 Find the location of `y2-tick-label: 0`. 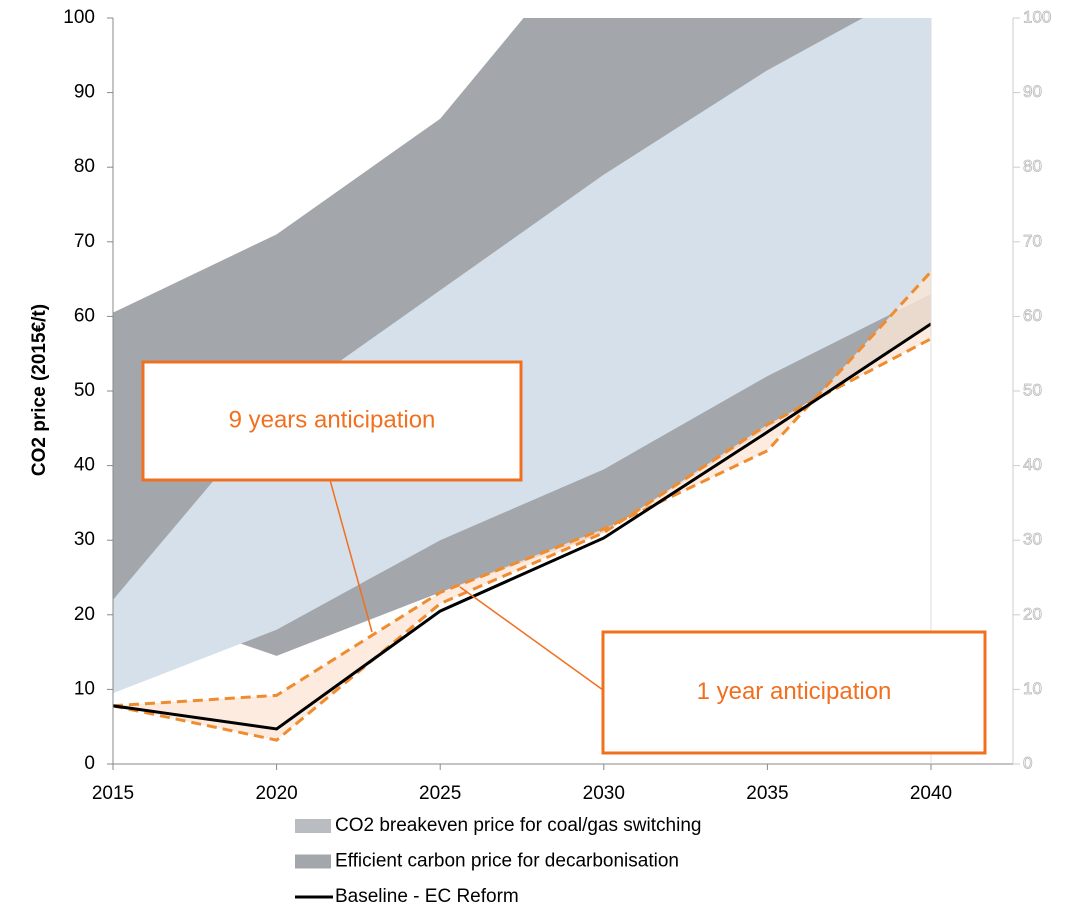

y2-tick-label: 0 is located at coordinates (1027, 762).